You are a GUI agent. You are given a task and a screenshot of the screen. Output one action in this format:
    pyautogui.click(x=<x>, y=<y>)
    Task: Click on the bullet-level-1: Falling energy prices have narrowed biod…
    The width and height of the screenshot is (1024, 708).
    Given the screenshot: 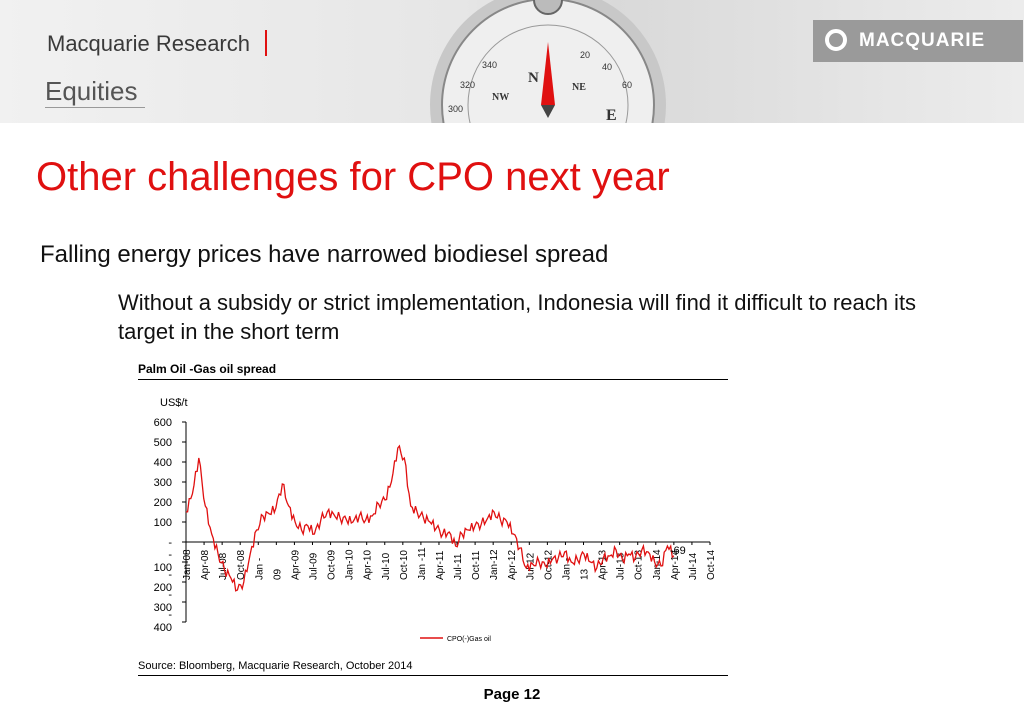 What is the action you would take?
    pyautogui.click(x=324, y=255)
    